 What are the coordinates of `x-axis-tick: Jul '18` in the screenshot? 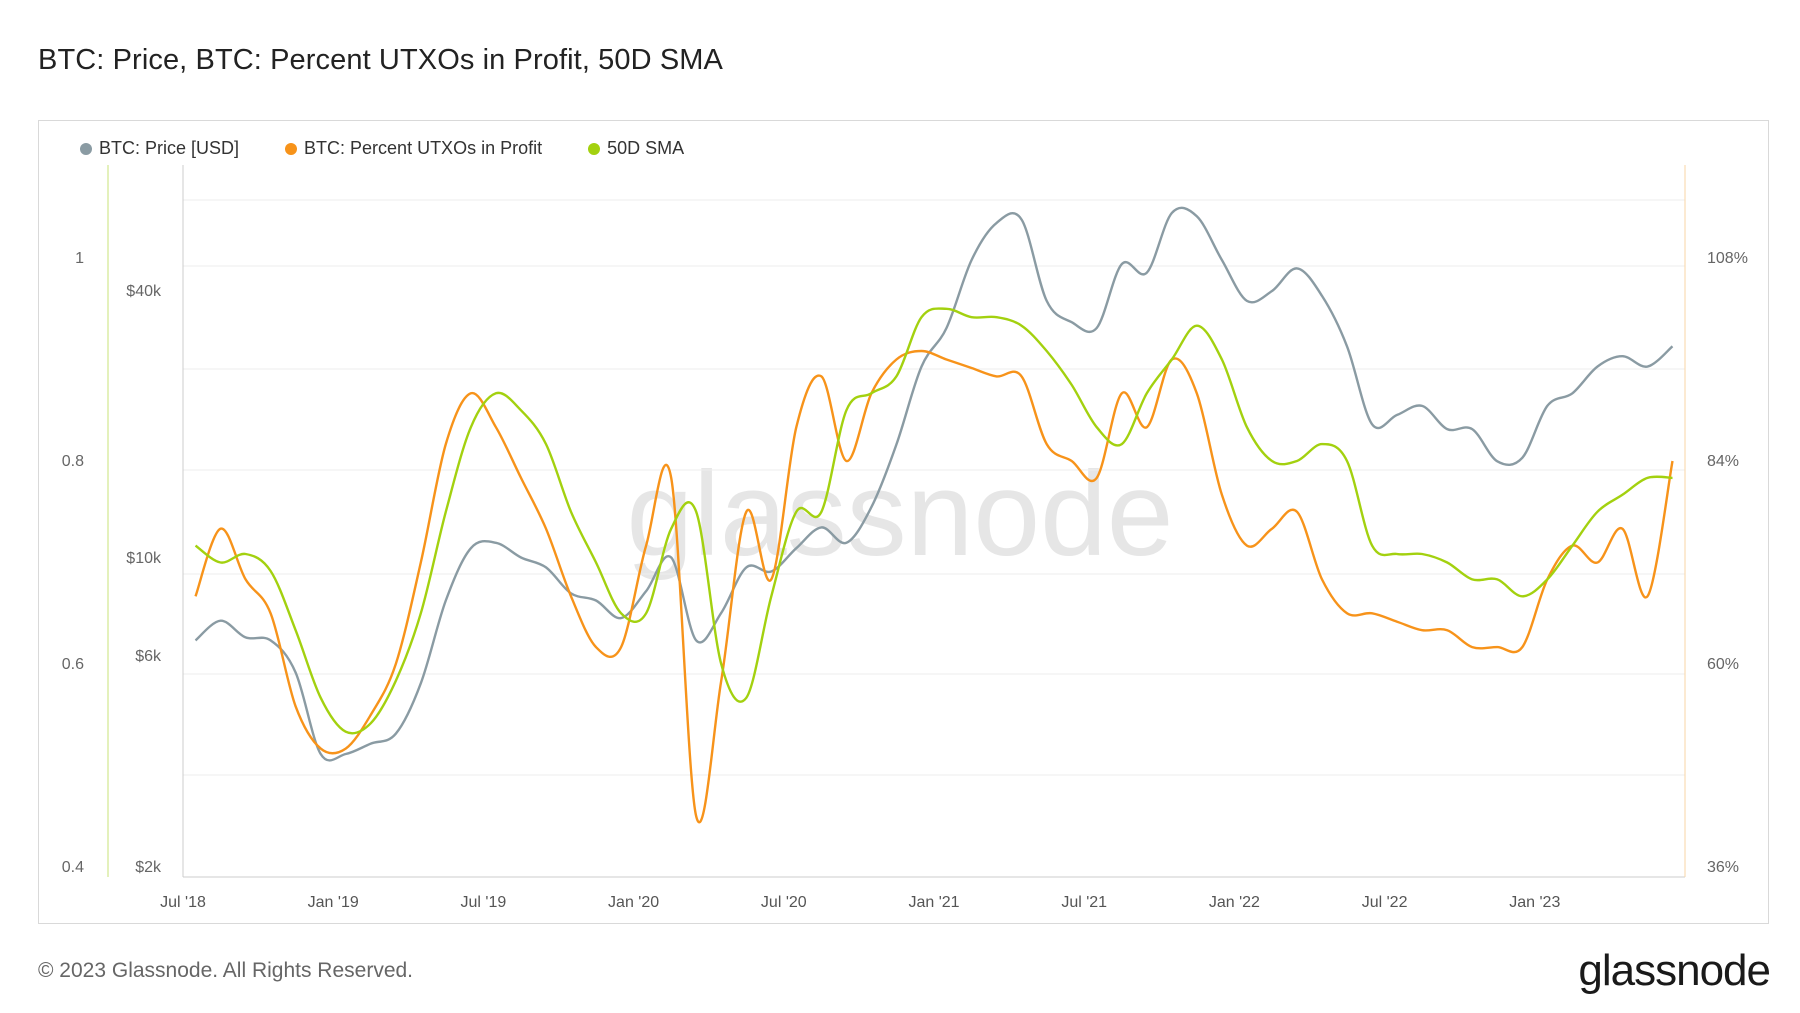 It's located at (183, 902).